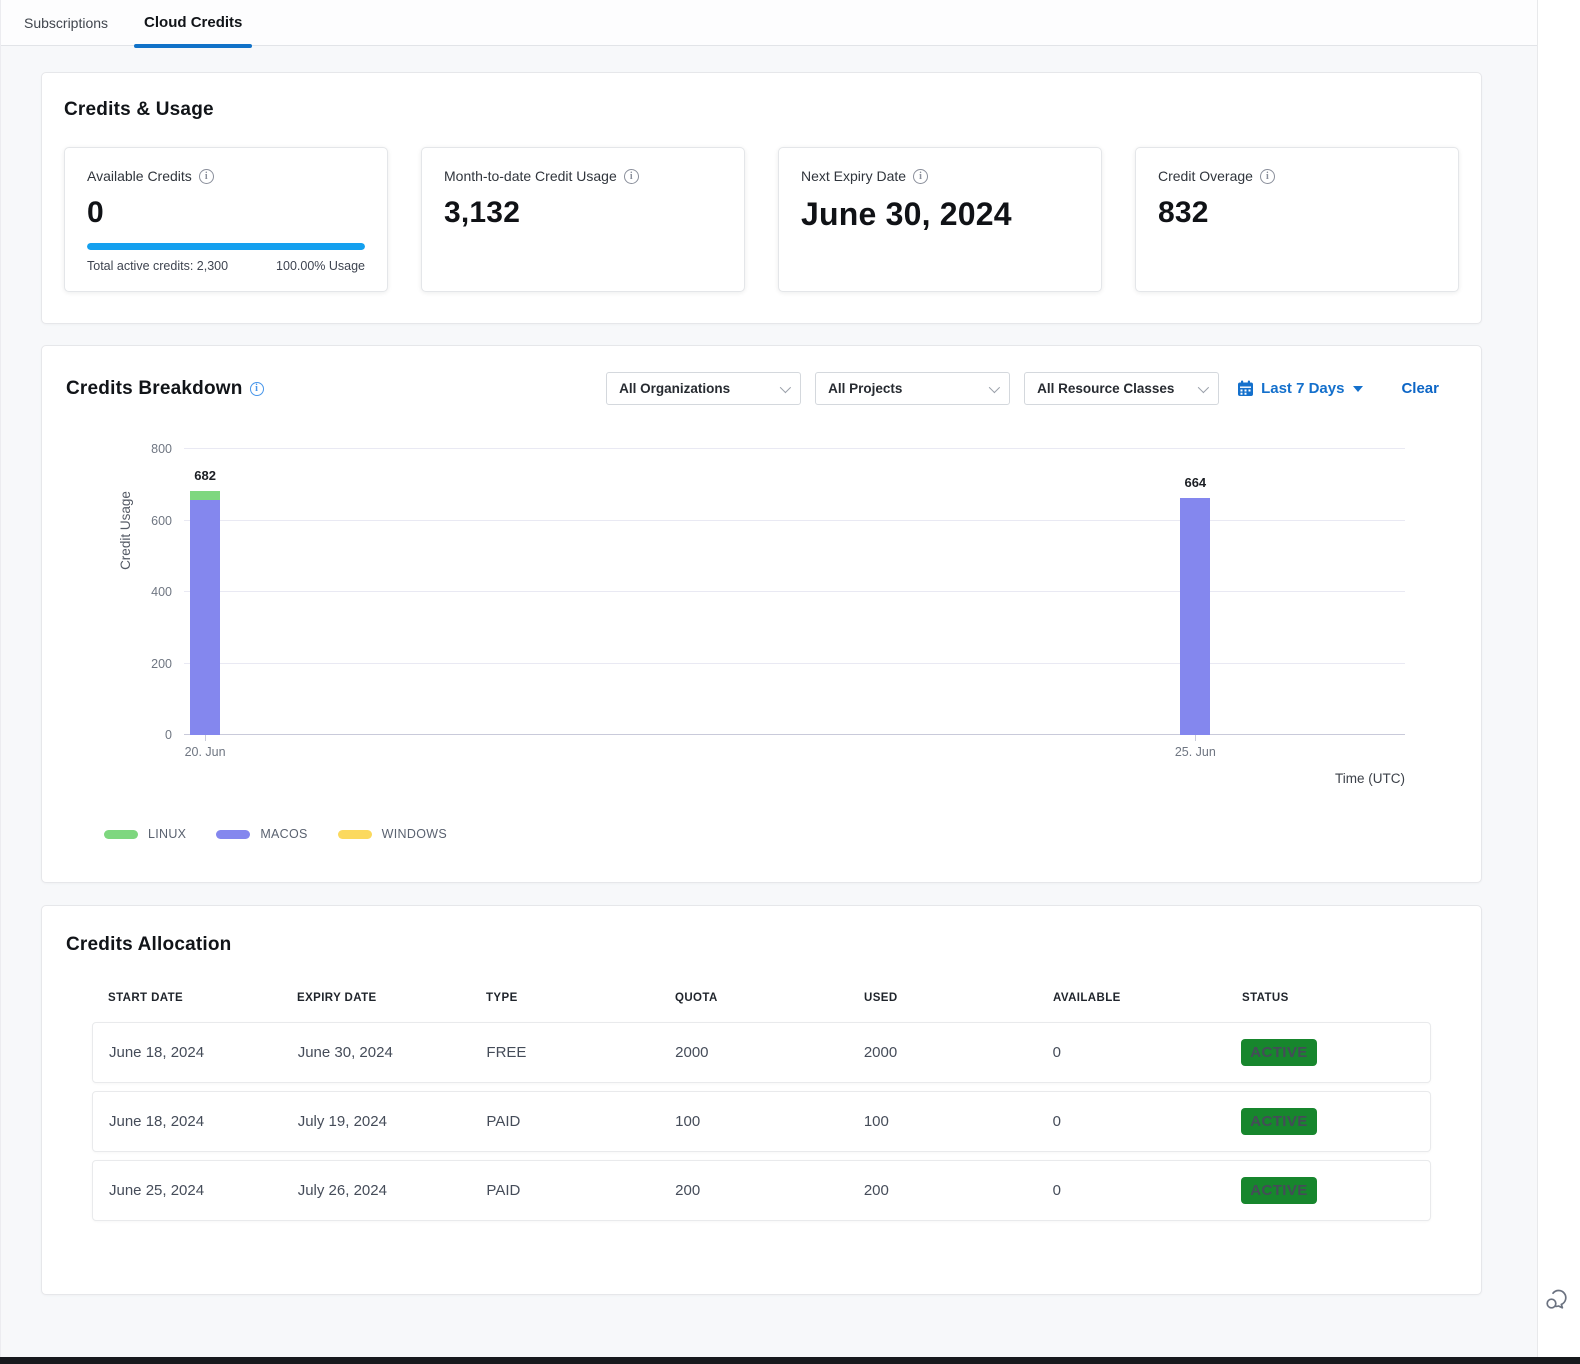  I want to click on usage-percentage: 100.00% Usage, so click(320, 266).